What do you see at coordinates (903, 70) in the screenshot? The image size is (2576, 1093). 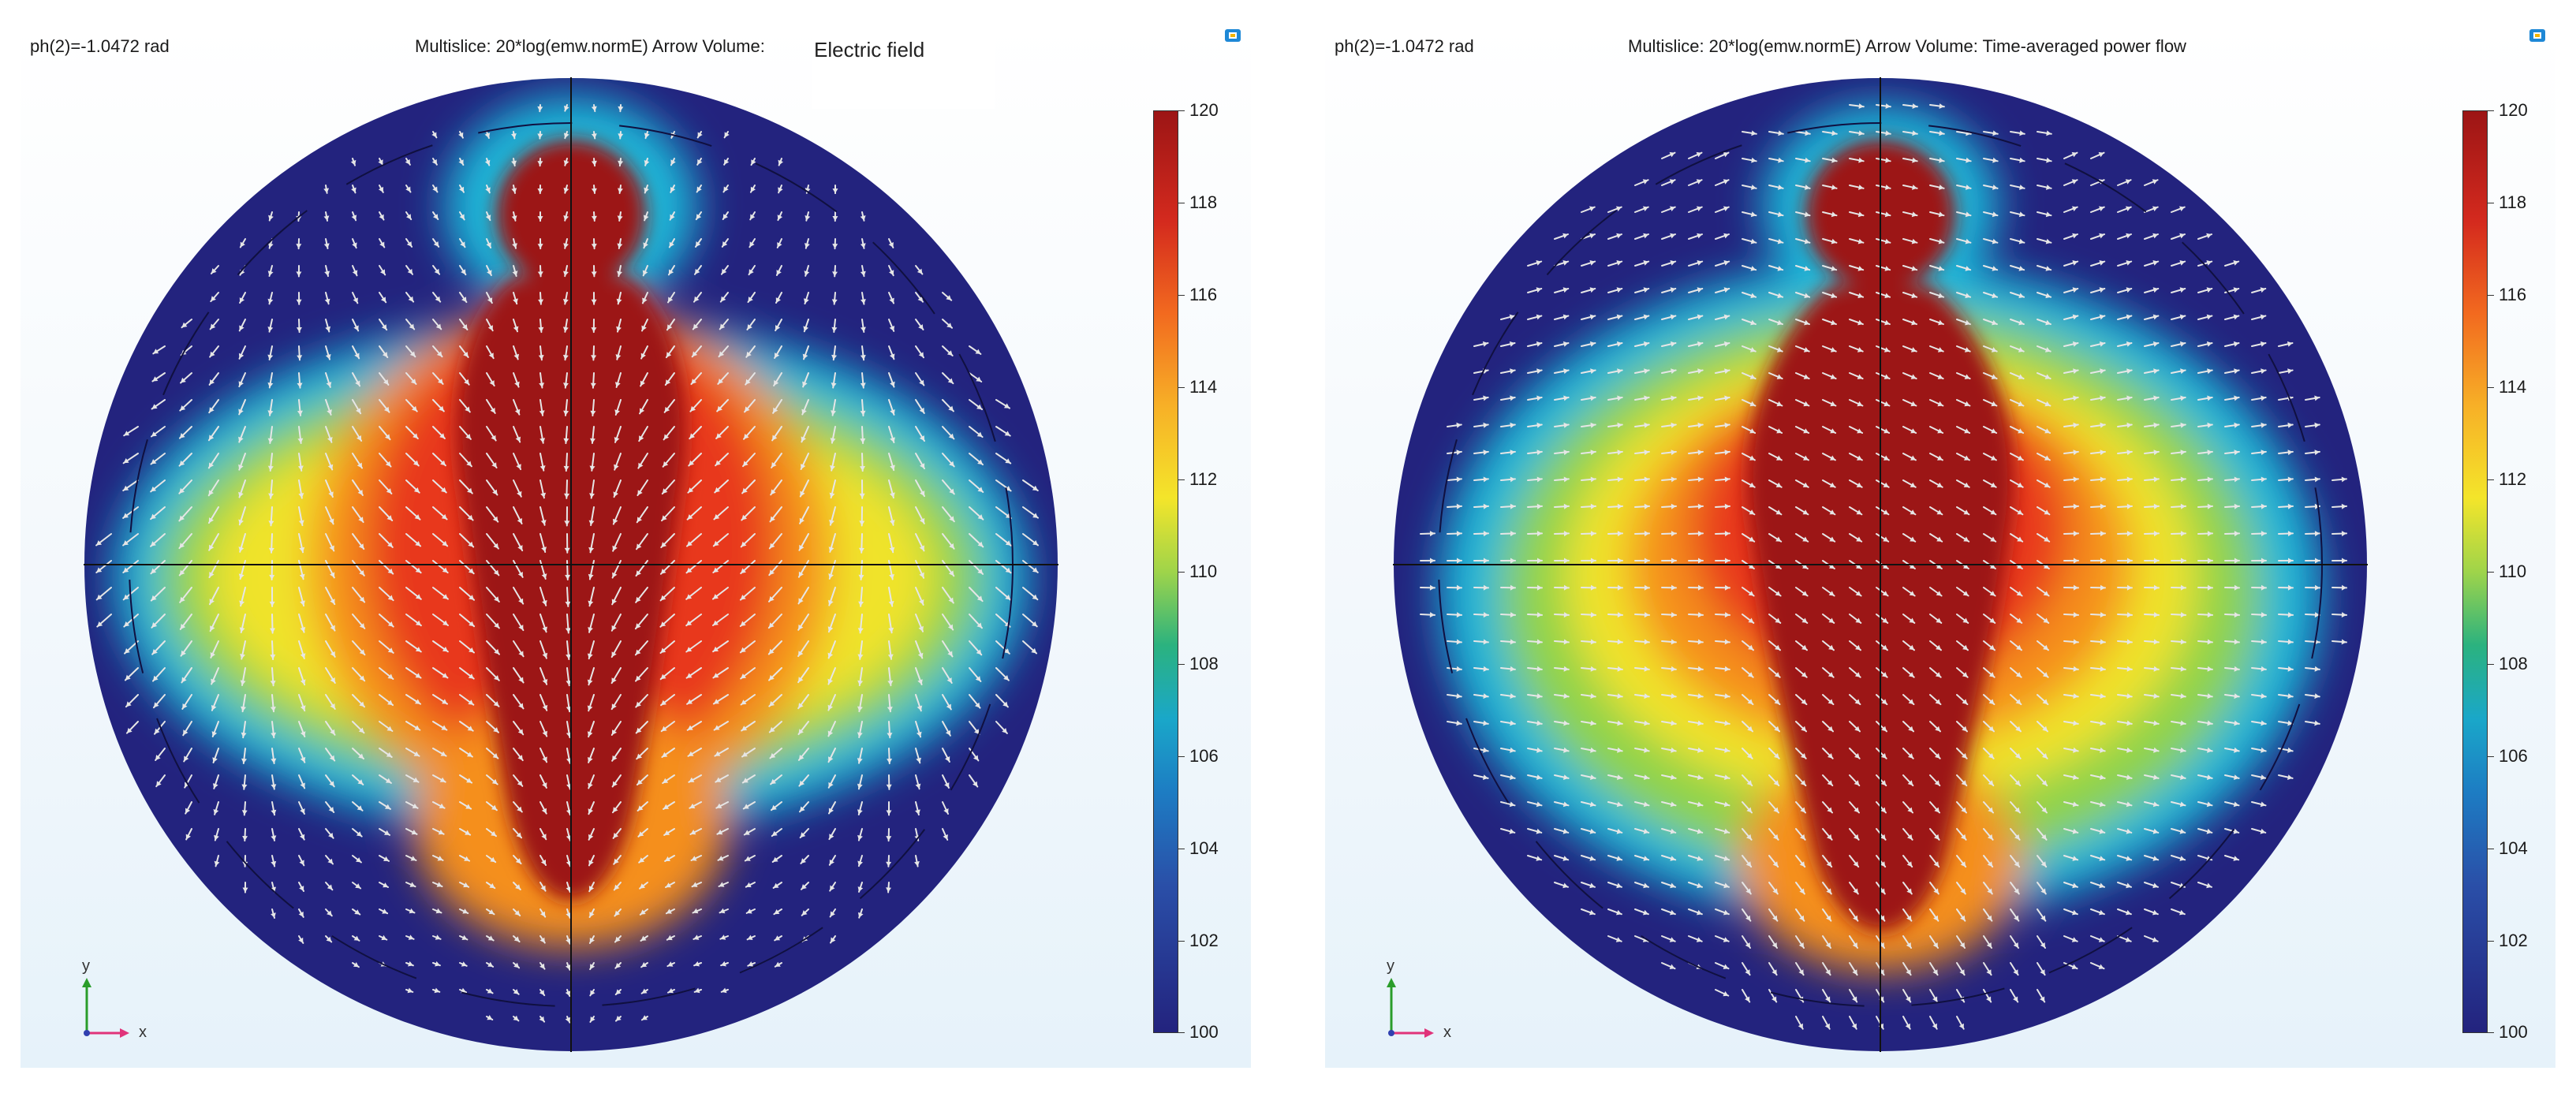 I see `title-overlay-box` at bounding box center [903, 70].